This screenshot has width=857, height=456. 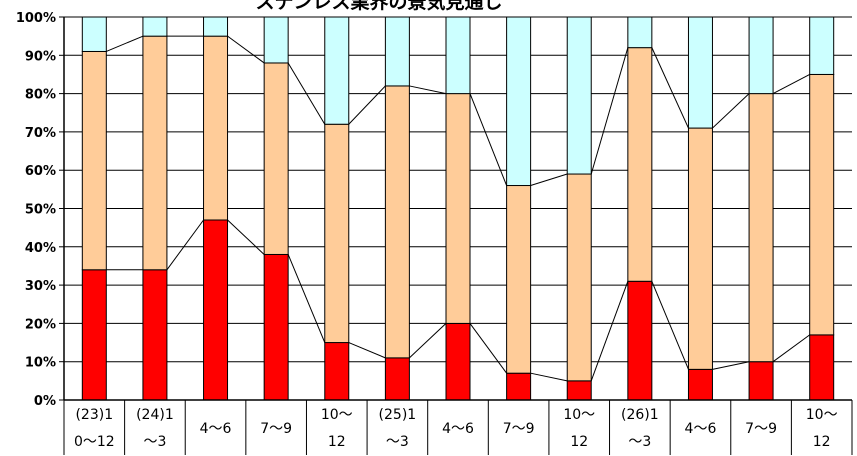 I want to click on y-tick-label: 100%, so click(x=36, y=18).